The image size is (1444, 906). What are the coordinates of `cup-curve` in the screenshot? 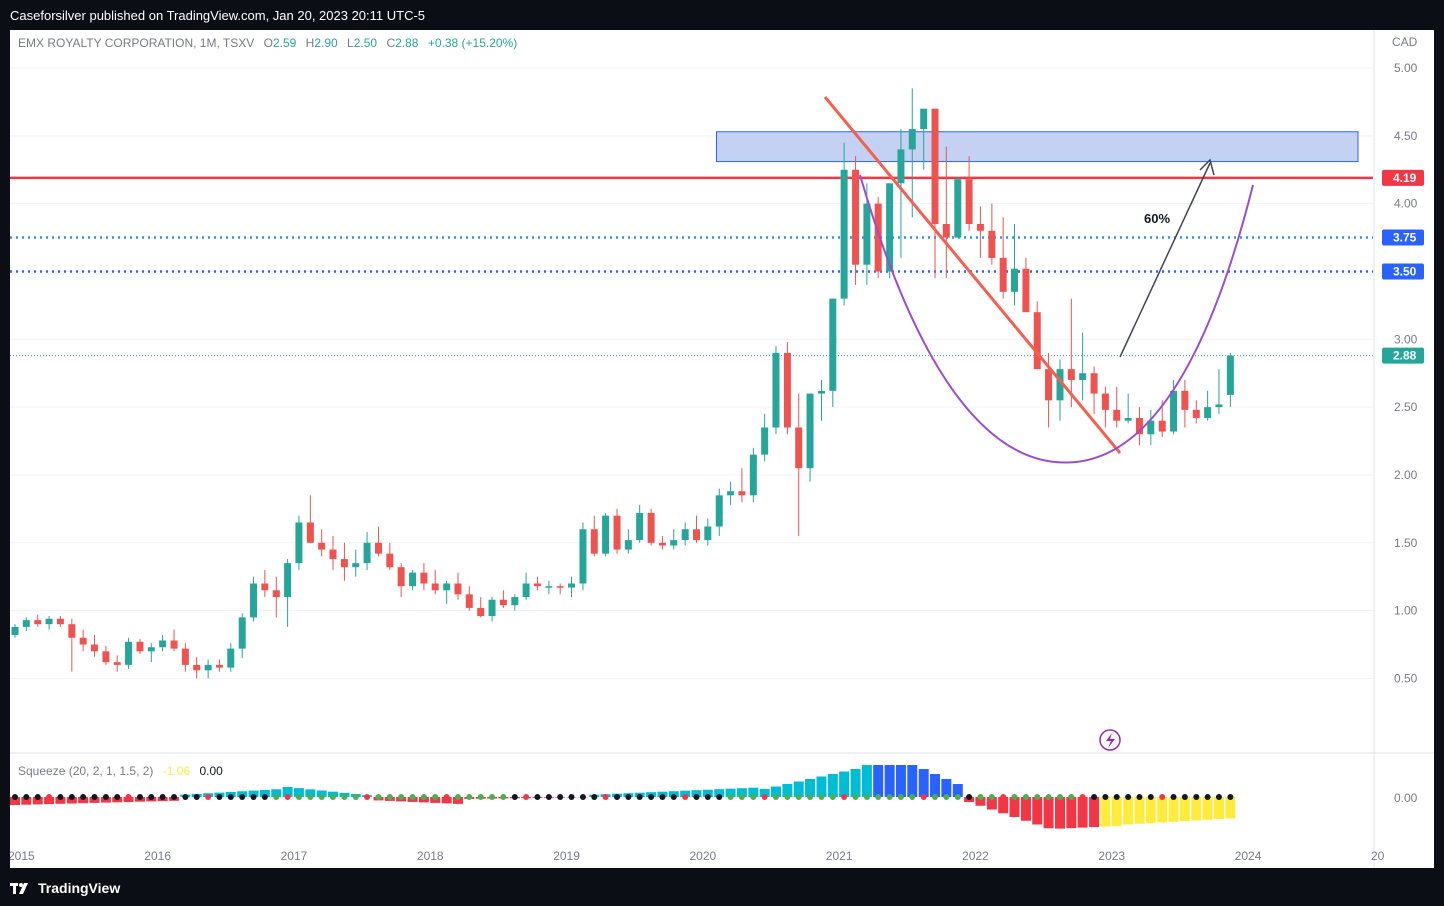 It's located at (1056, 319).